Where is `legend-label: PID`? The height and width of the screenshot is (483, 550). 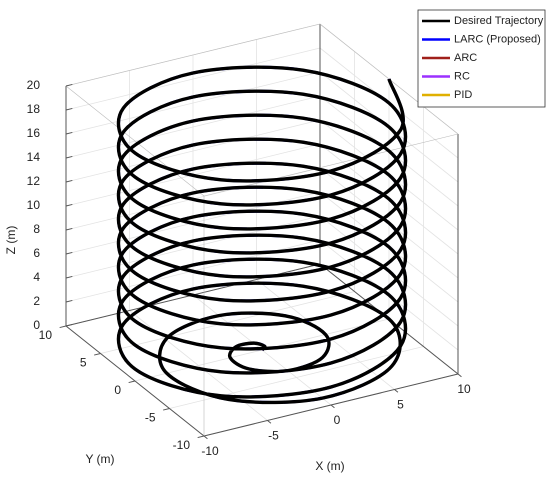 legend-label: PID is located at coordinates (463, 95).